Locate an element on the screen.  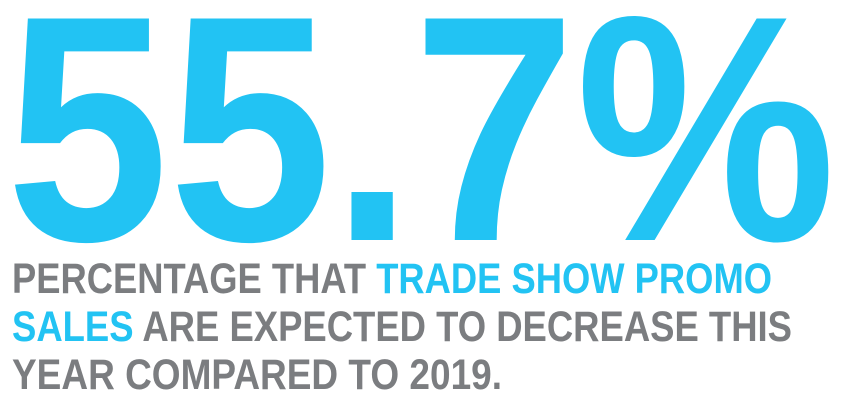
caption-line: PERCENTAGE THAT TRADE SHOW PROMO is located at coordinates (392, 279).